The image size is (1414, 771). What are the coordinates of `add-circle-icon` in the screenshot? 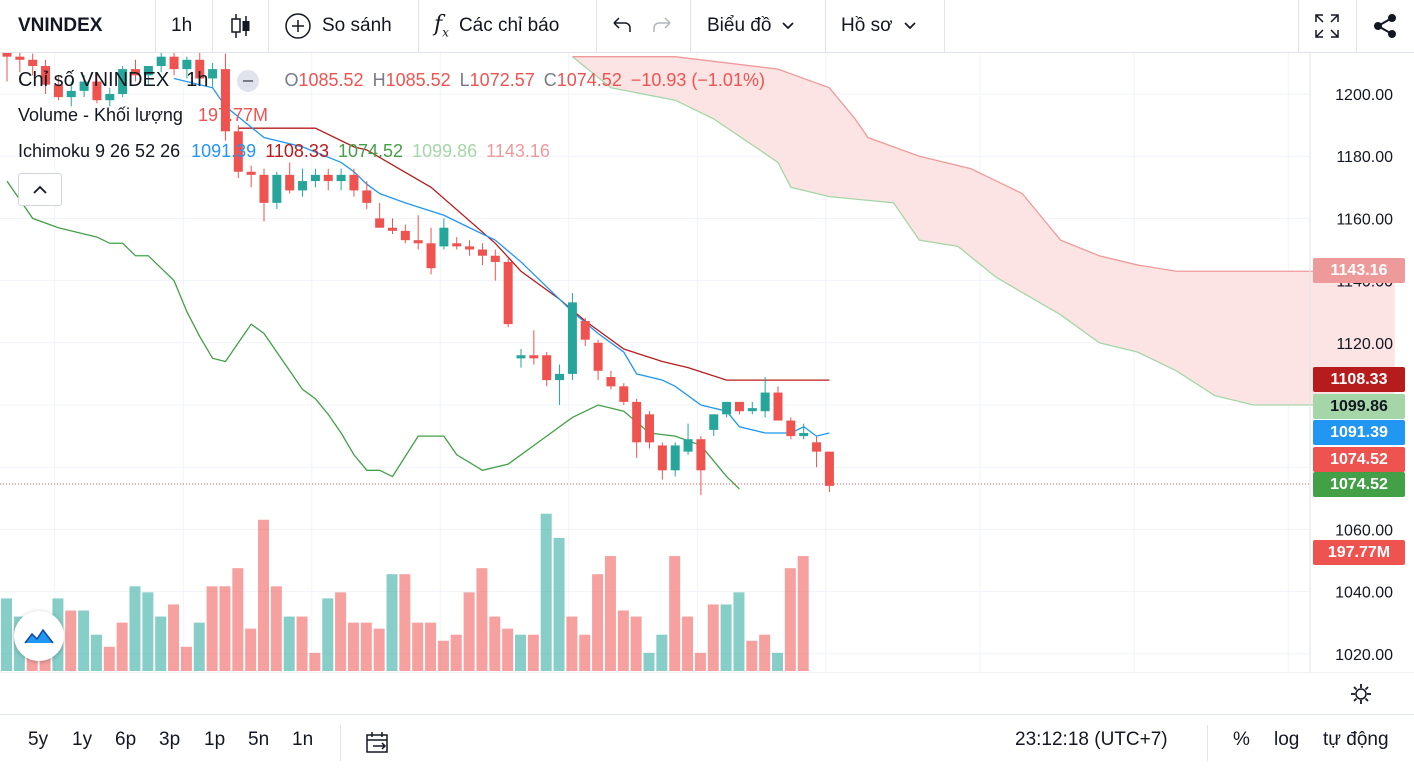 It's located at (298, 26).